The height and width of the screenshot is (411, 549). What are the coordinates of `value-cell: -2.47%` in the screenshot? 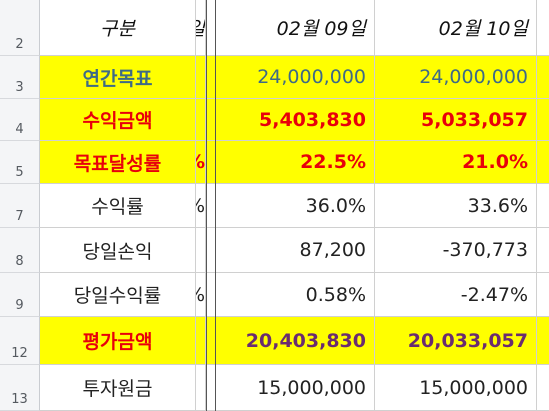 It's located at (456, 295).